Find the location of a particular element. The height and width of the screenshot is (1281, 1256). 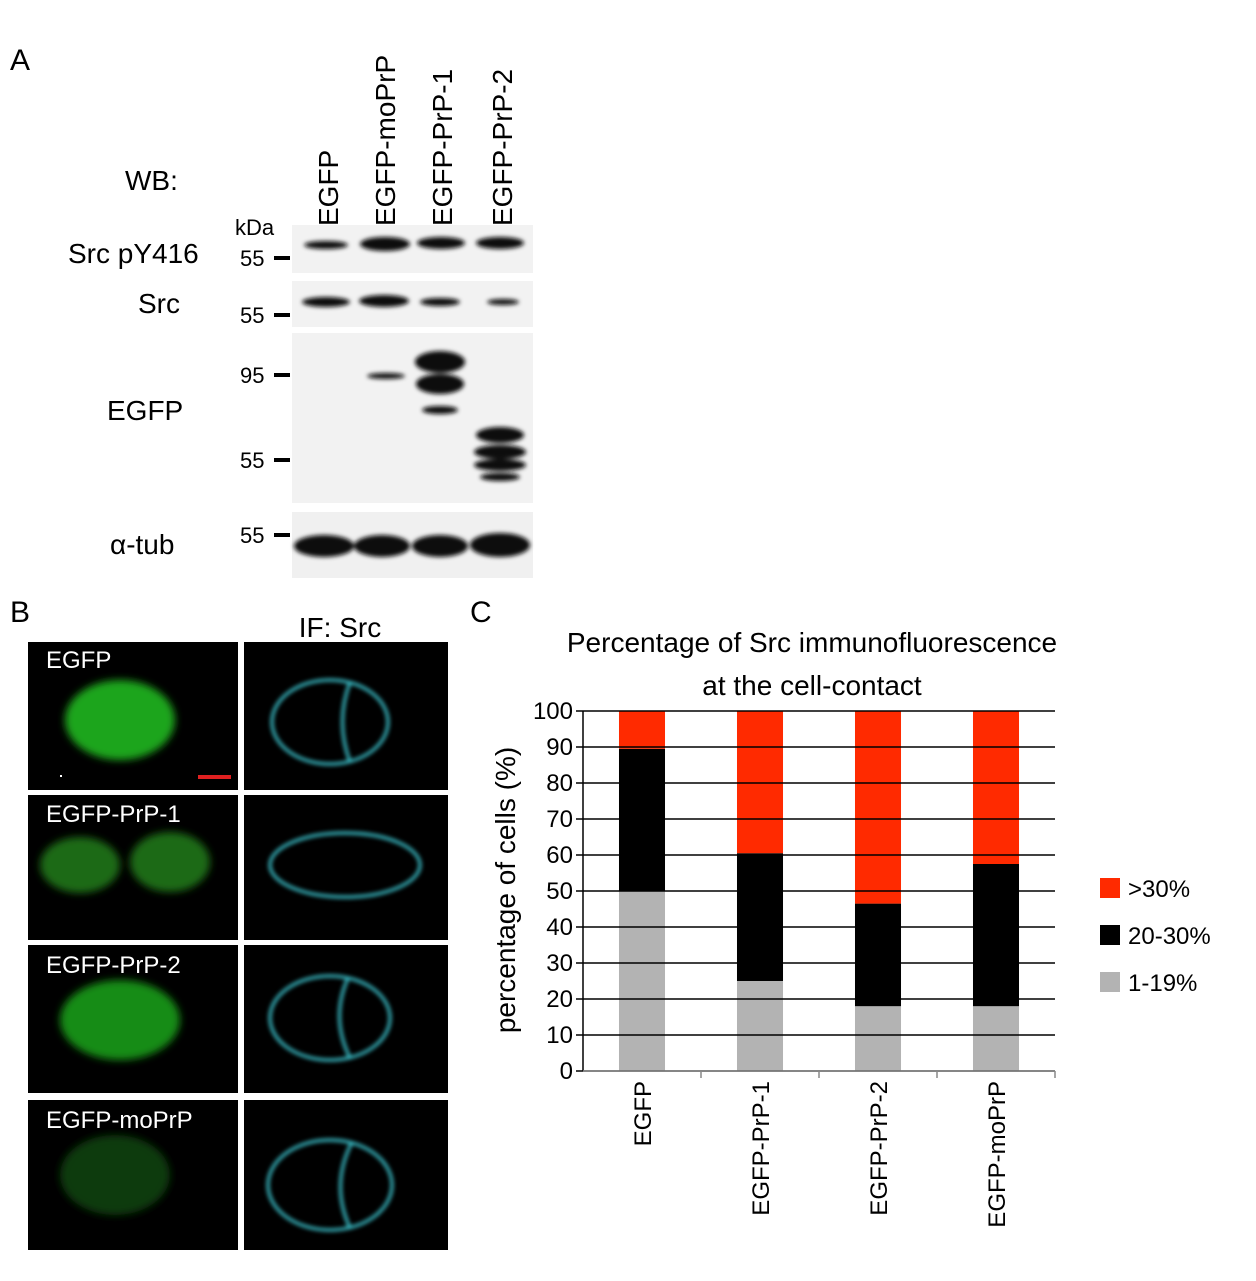

lane-label: EGFP is located at coordinates (328, 188).